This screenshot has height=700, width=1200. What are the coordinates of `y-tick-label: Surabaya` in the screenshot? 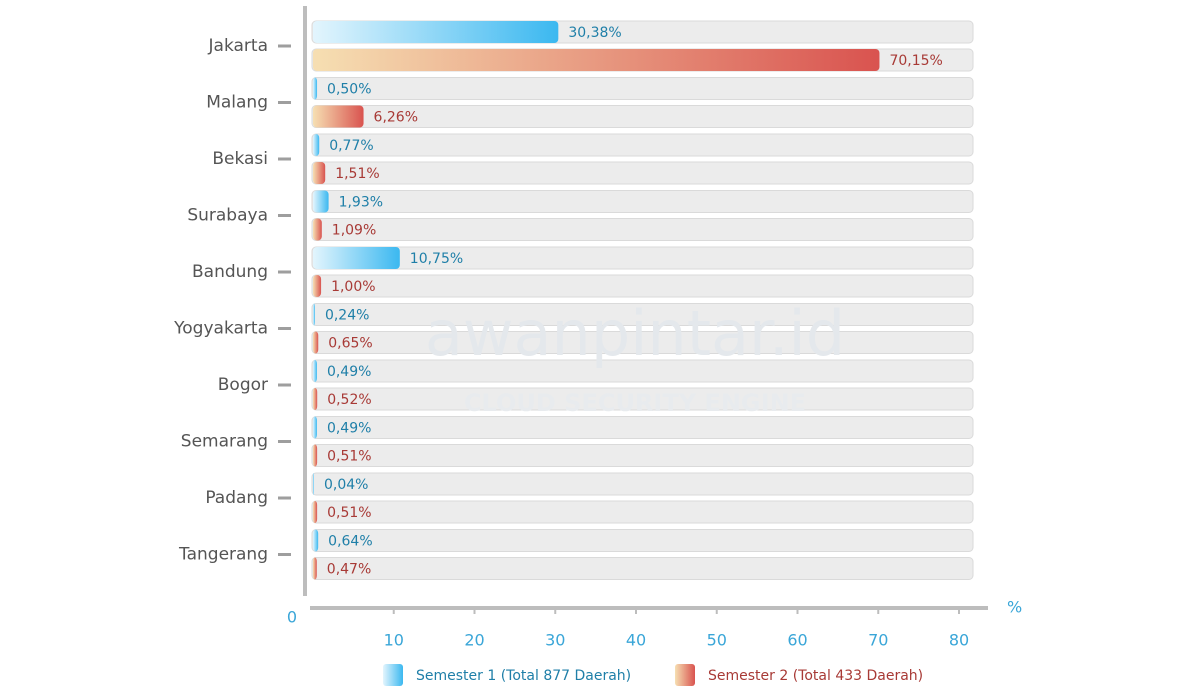 It's located at (227, 216).